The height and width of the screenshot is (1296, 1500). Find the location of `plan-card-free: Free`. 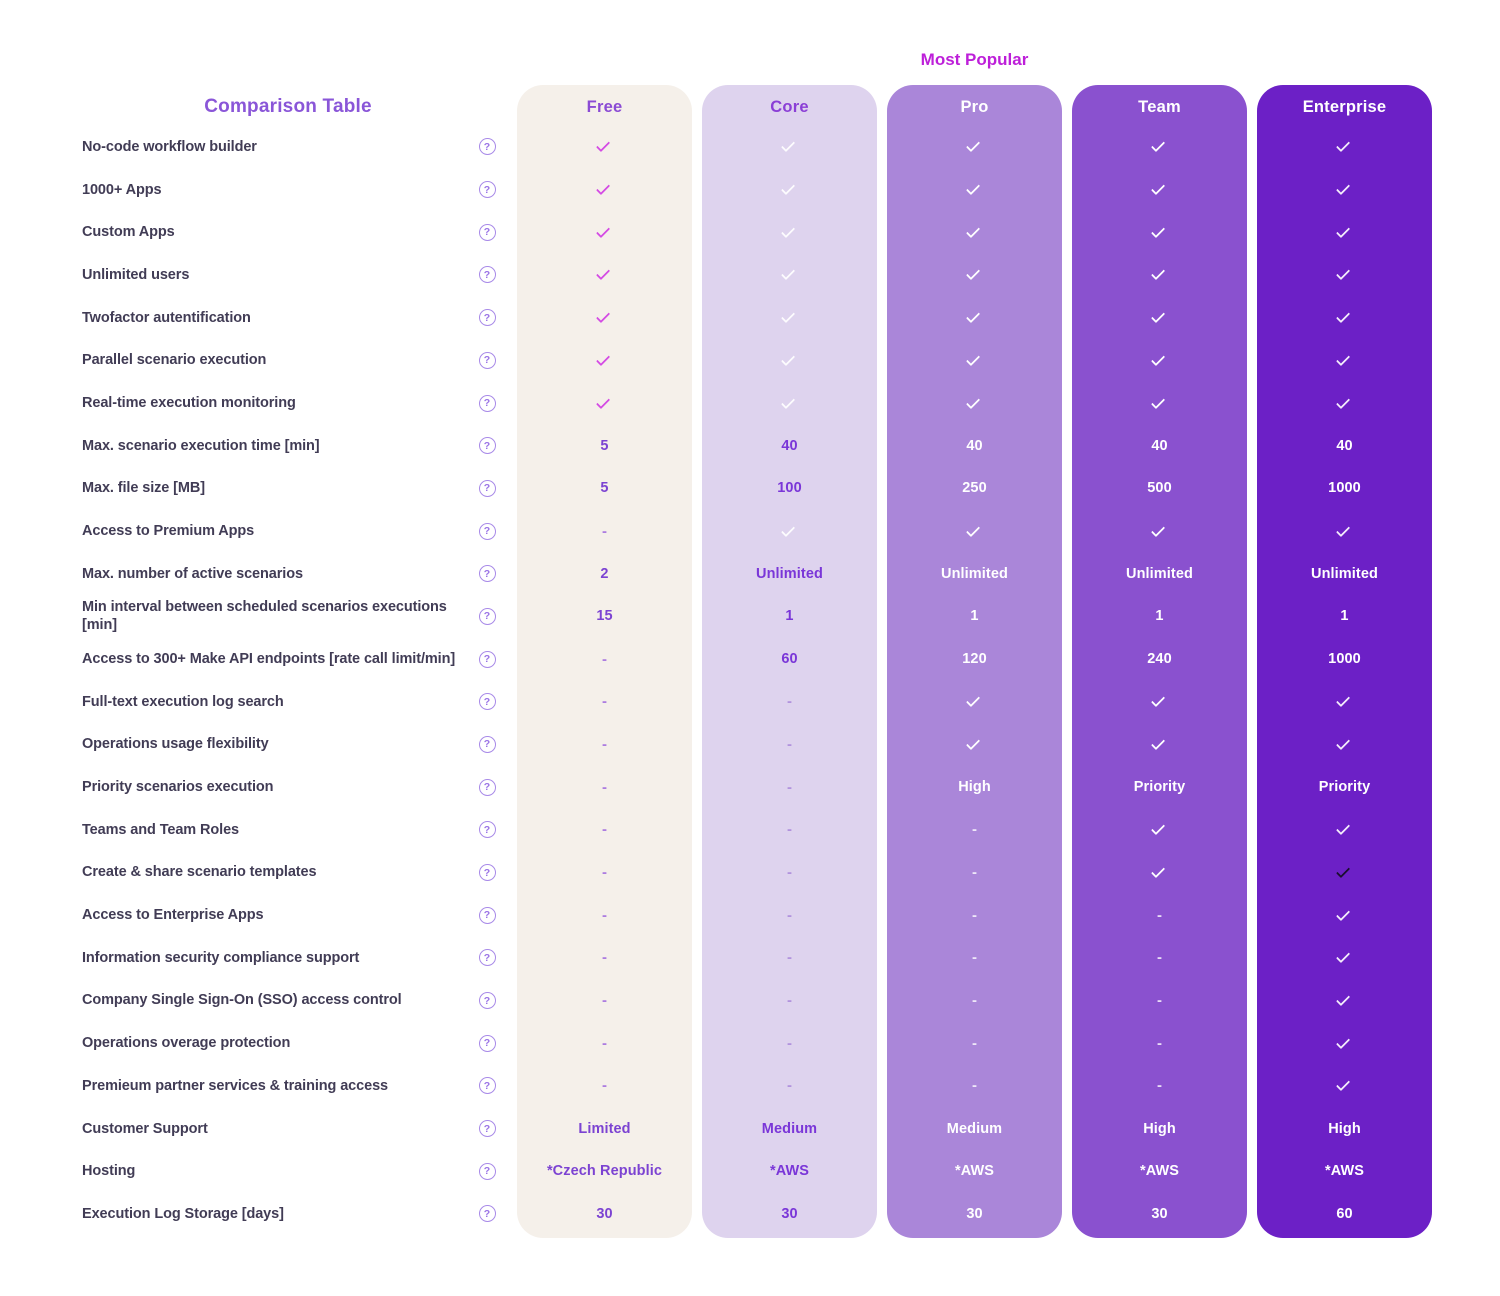

plan-card-free: Free is located at coordinates (604, 661).